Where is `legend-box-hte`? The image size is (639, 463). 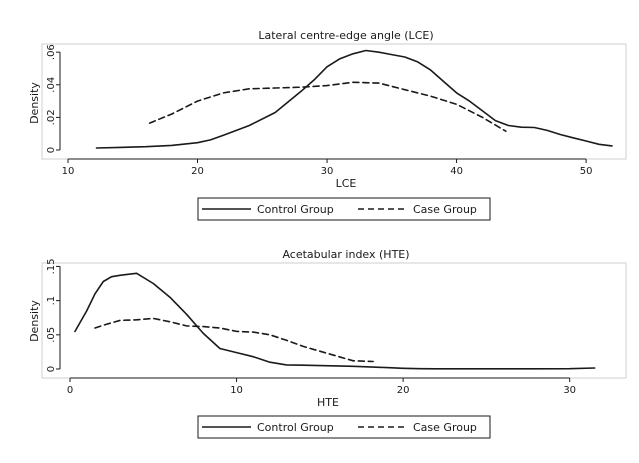 legend-box-hte is located at coordinates (344, 427).